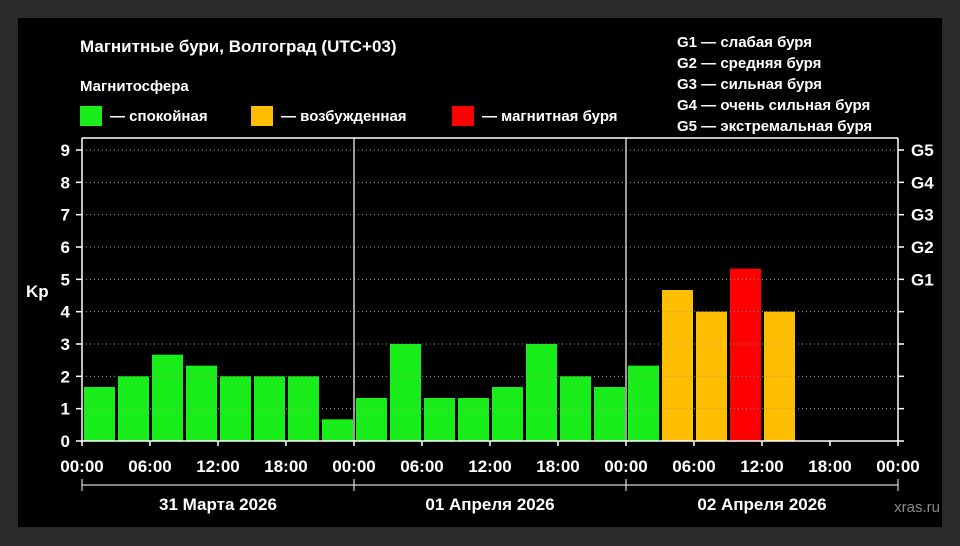  Describe the element at coordinates (761, 504) in the screenshot. I see `day-label: 02 Апреля 2026` at that location.